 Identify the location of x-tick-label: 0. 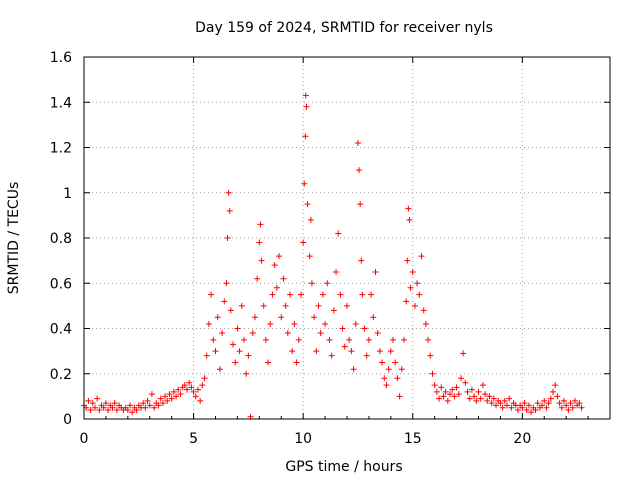
(84, 439).